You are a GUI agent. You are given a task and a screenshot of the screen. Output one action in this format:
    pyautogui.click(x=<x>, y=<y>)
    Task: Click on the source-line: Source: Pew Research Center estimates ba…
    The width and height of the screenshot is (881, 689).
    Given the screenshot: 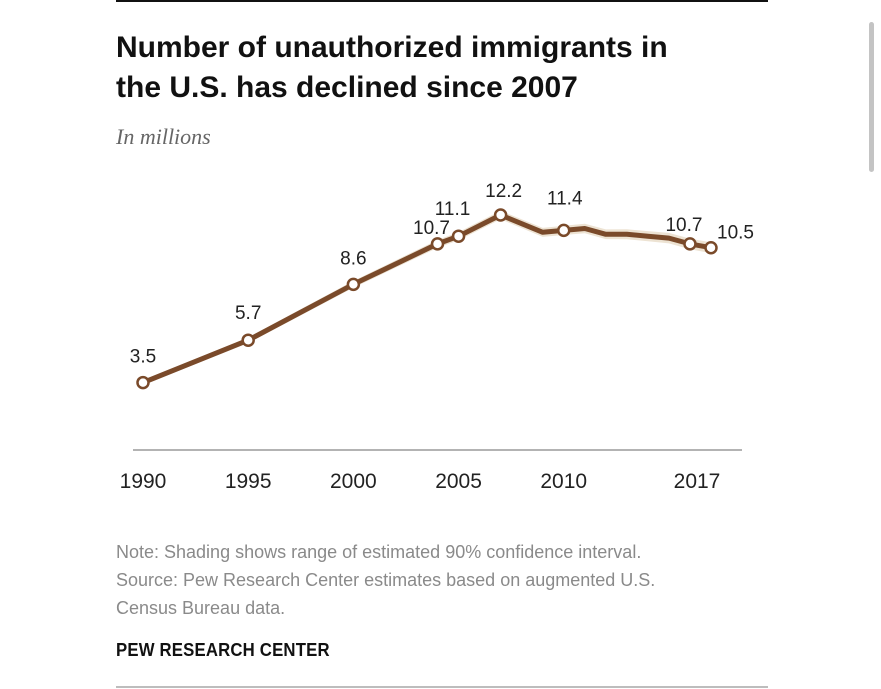 What is the action you would take?
    pyautogui.click(x=386, y=580)
    